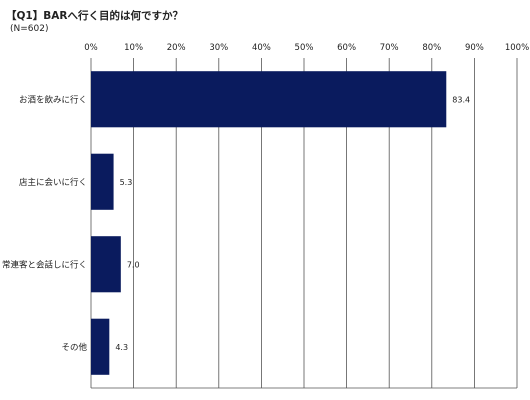  What do you see at coordinates (121, 347) in the screenshot?
I see `data-label: 4.3` at bounding box center [121, 347].